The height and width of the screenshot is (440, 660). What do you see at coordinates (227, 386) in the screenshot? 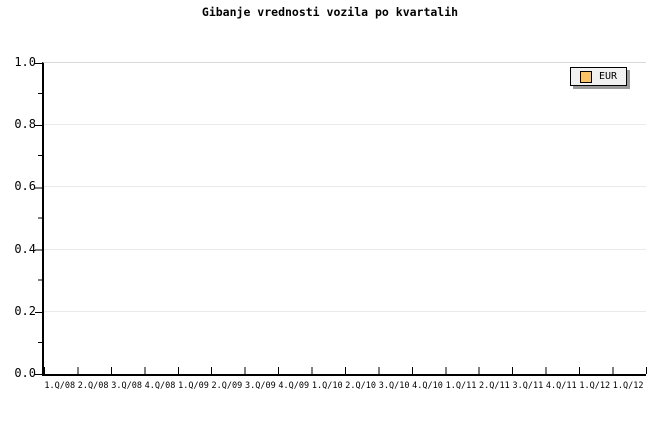
I see `x-tick-label: 2.Q/09` at bounding box center [227, 386].